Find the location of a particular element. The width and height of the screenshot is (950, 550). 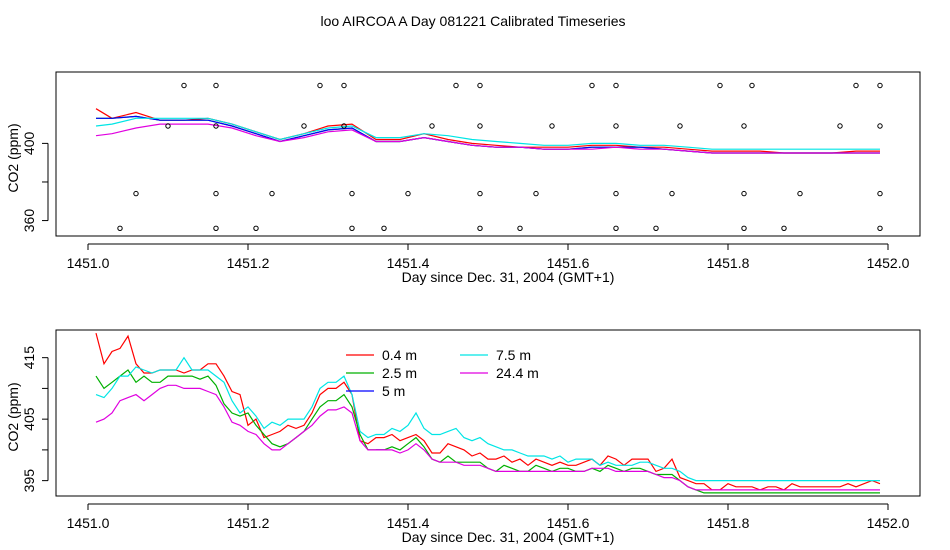

series-group is located at coordinates (487, 131).